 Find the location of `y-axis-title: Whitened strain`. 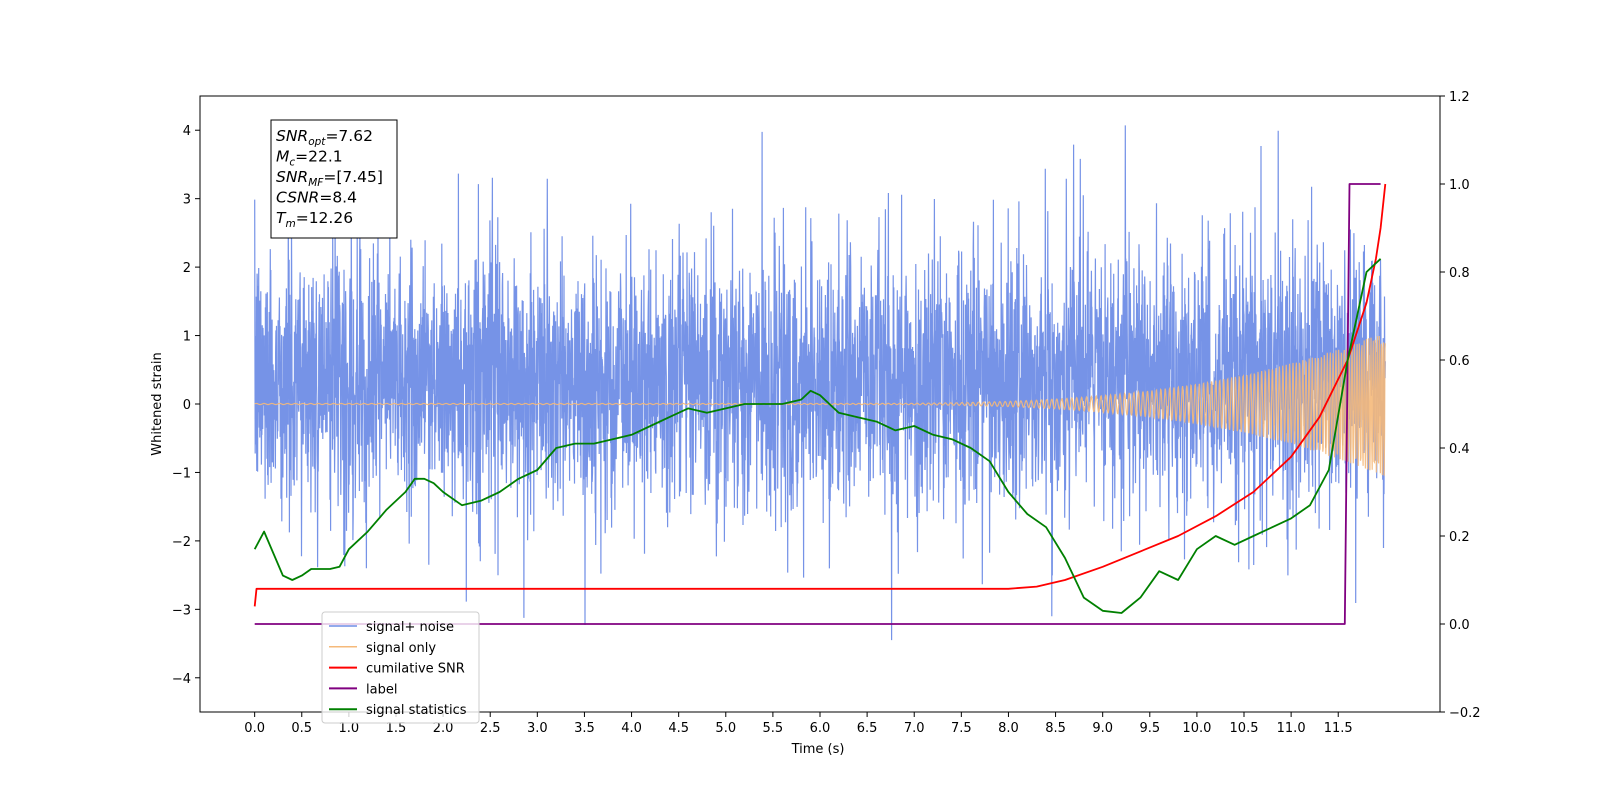

y-axis-title: Whitened strain is located at coordinates (157, 403).